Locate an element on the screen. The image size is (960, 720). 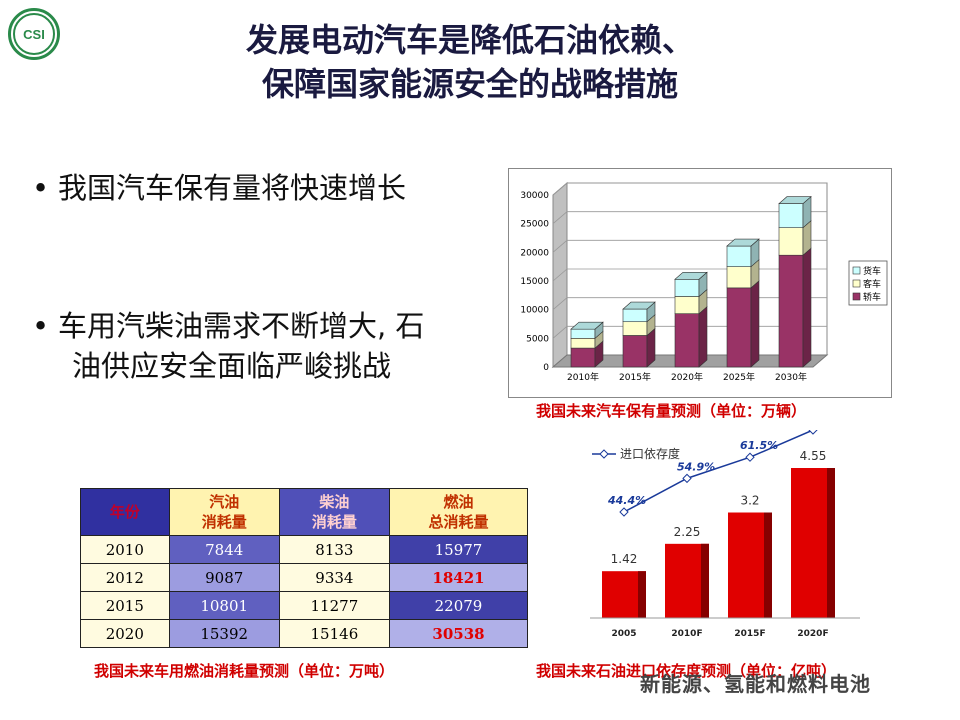
table-row: 2012 9087 9334 18421 is located at coordinates (304, 577).